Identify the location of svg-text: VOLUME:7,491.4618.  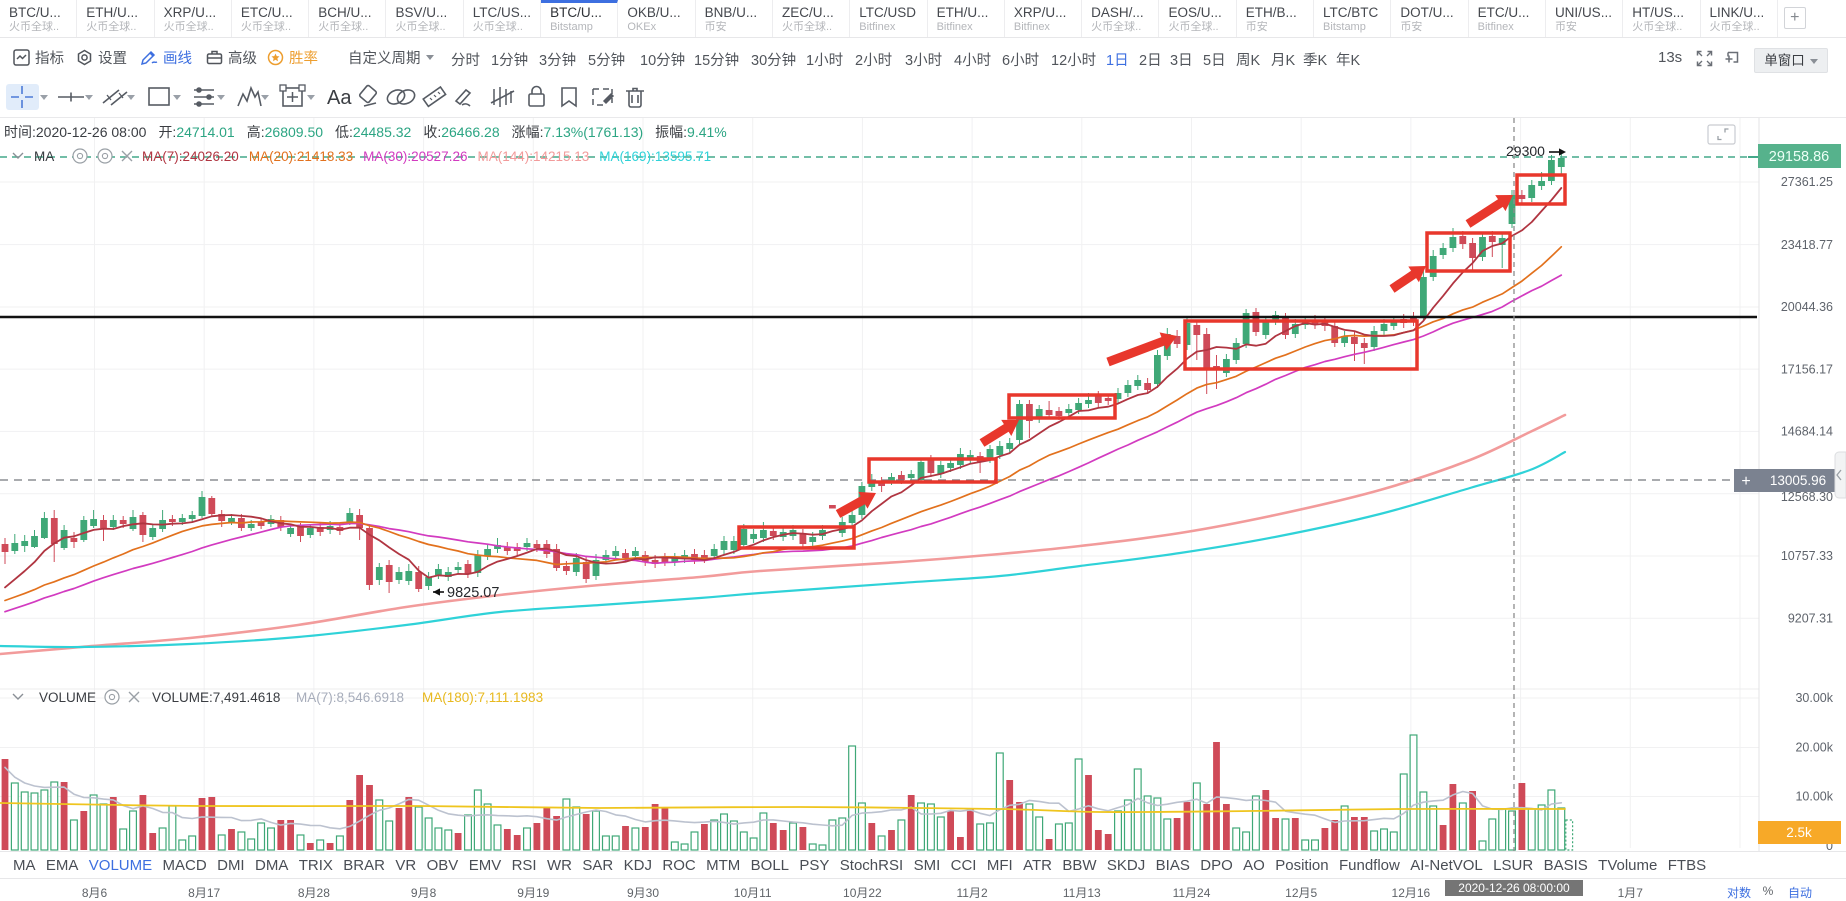
(216, 697).